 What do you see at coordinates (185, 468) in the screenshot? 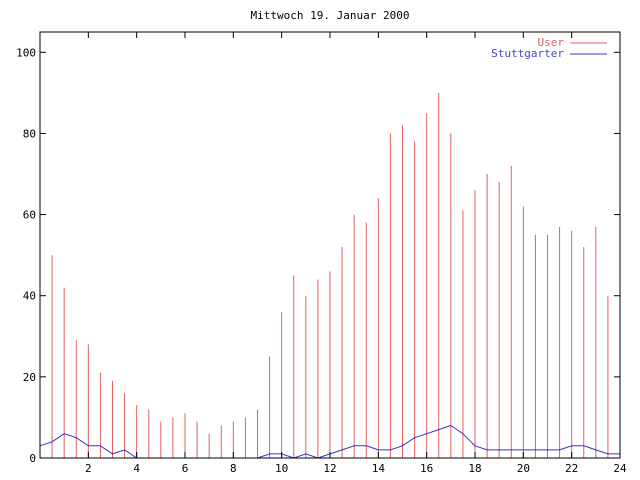
I see `x-tick-label: 6` at bounding box center [185, 468].